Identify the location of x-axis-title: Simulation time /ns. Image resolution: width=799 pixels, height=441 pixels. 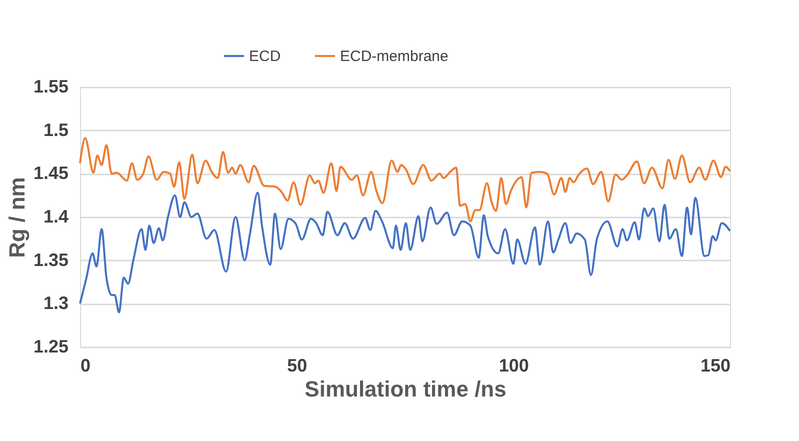
(405, 389).